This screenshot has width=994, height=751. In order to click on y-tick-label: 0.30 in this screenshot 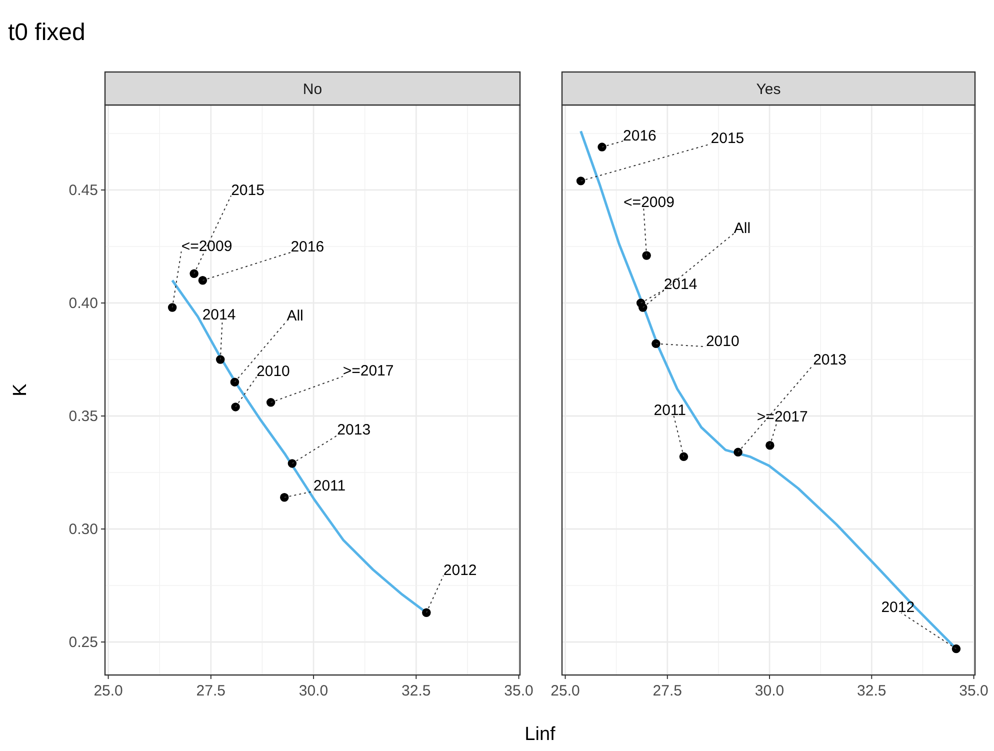, I will do `click(83, 529)`.